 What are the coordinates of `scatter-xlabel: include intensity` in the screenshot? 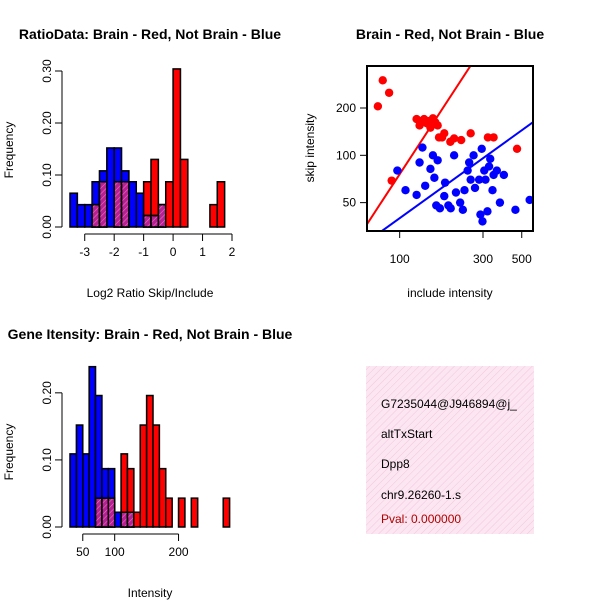 It's located at (449, 293).